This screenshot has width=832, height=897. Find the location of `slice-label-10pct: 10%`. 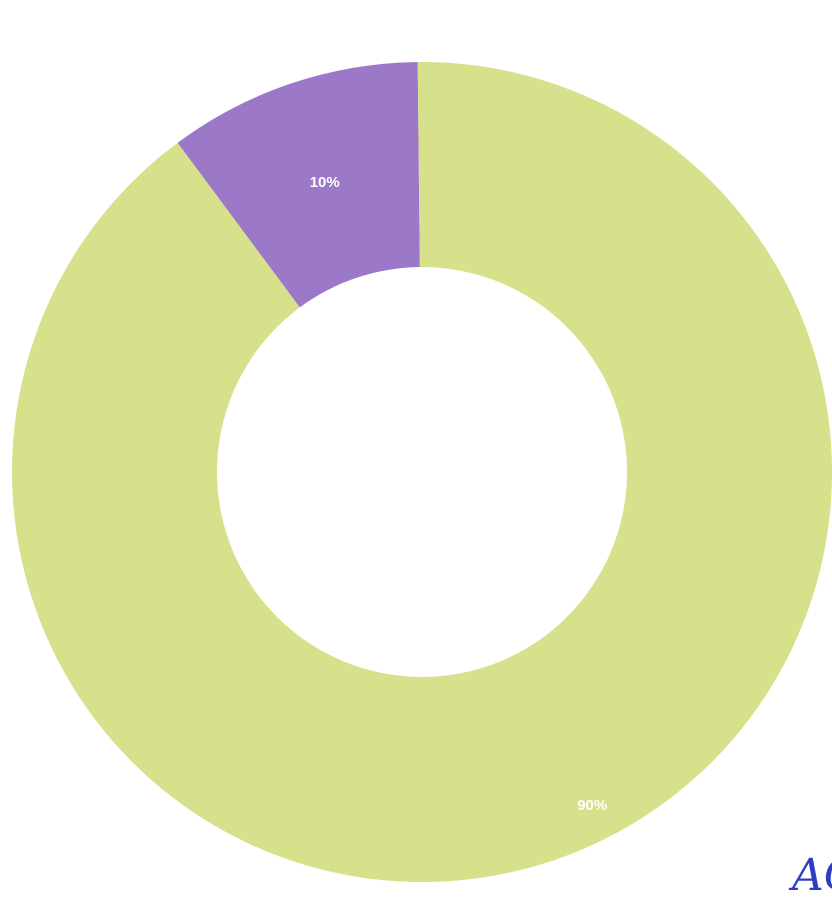

slice-label-10pct: 10% is located at coordinates (325, 182).